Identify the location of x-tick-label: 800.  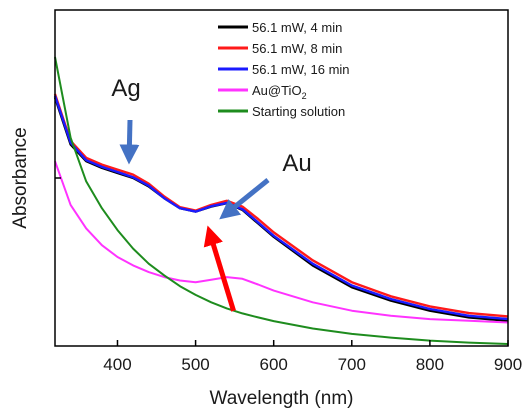
(430, 364).